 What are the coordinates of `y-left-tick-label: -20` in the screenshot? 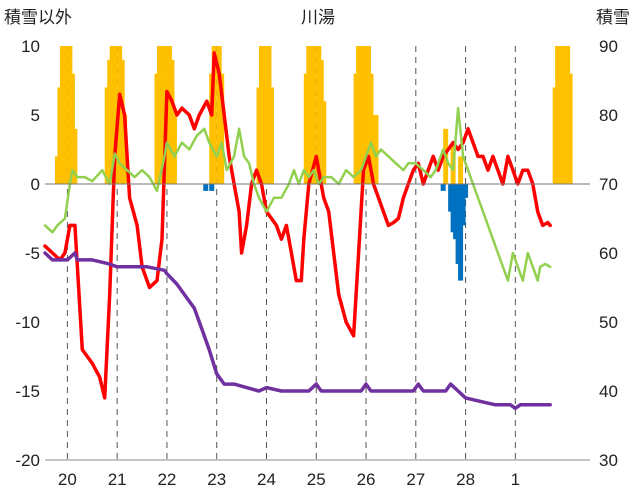 It's located at (27, 460).